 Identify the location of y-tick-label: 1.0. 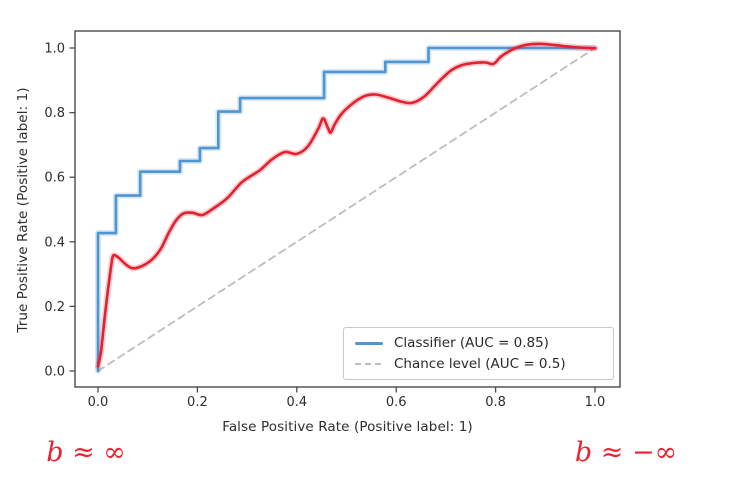
(54, 49).